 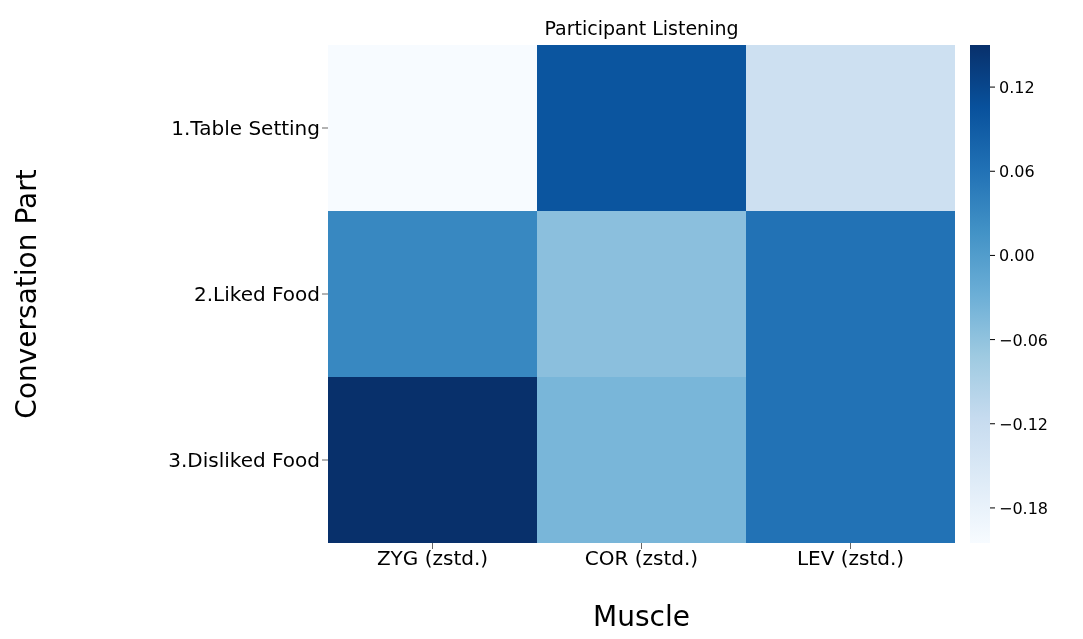 What do you see at coordinates (1024, 508) in the screenshot?
I see `color-bar-label: −0.18` at bounding box center [1024, 508].